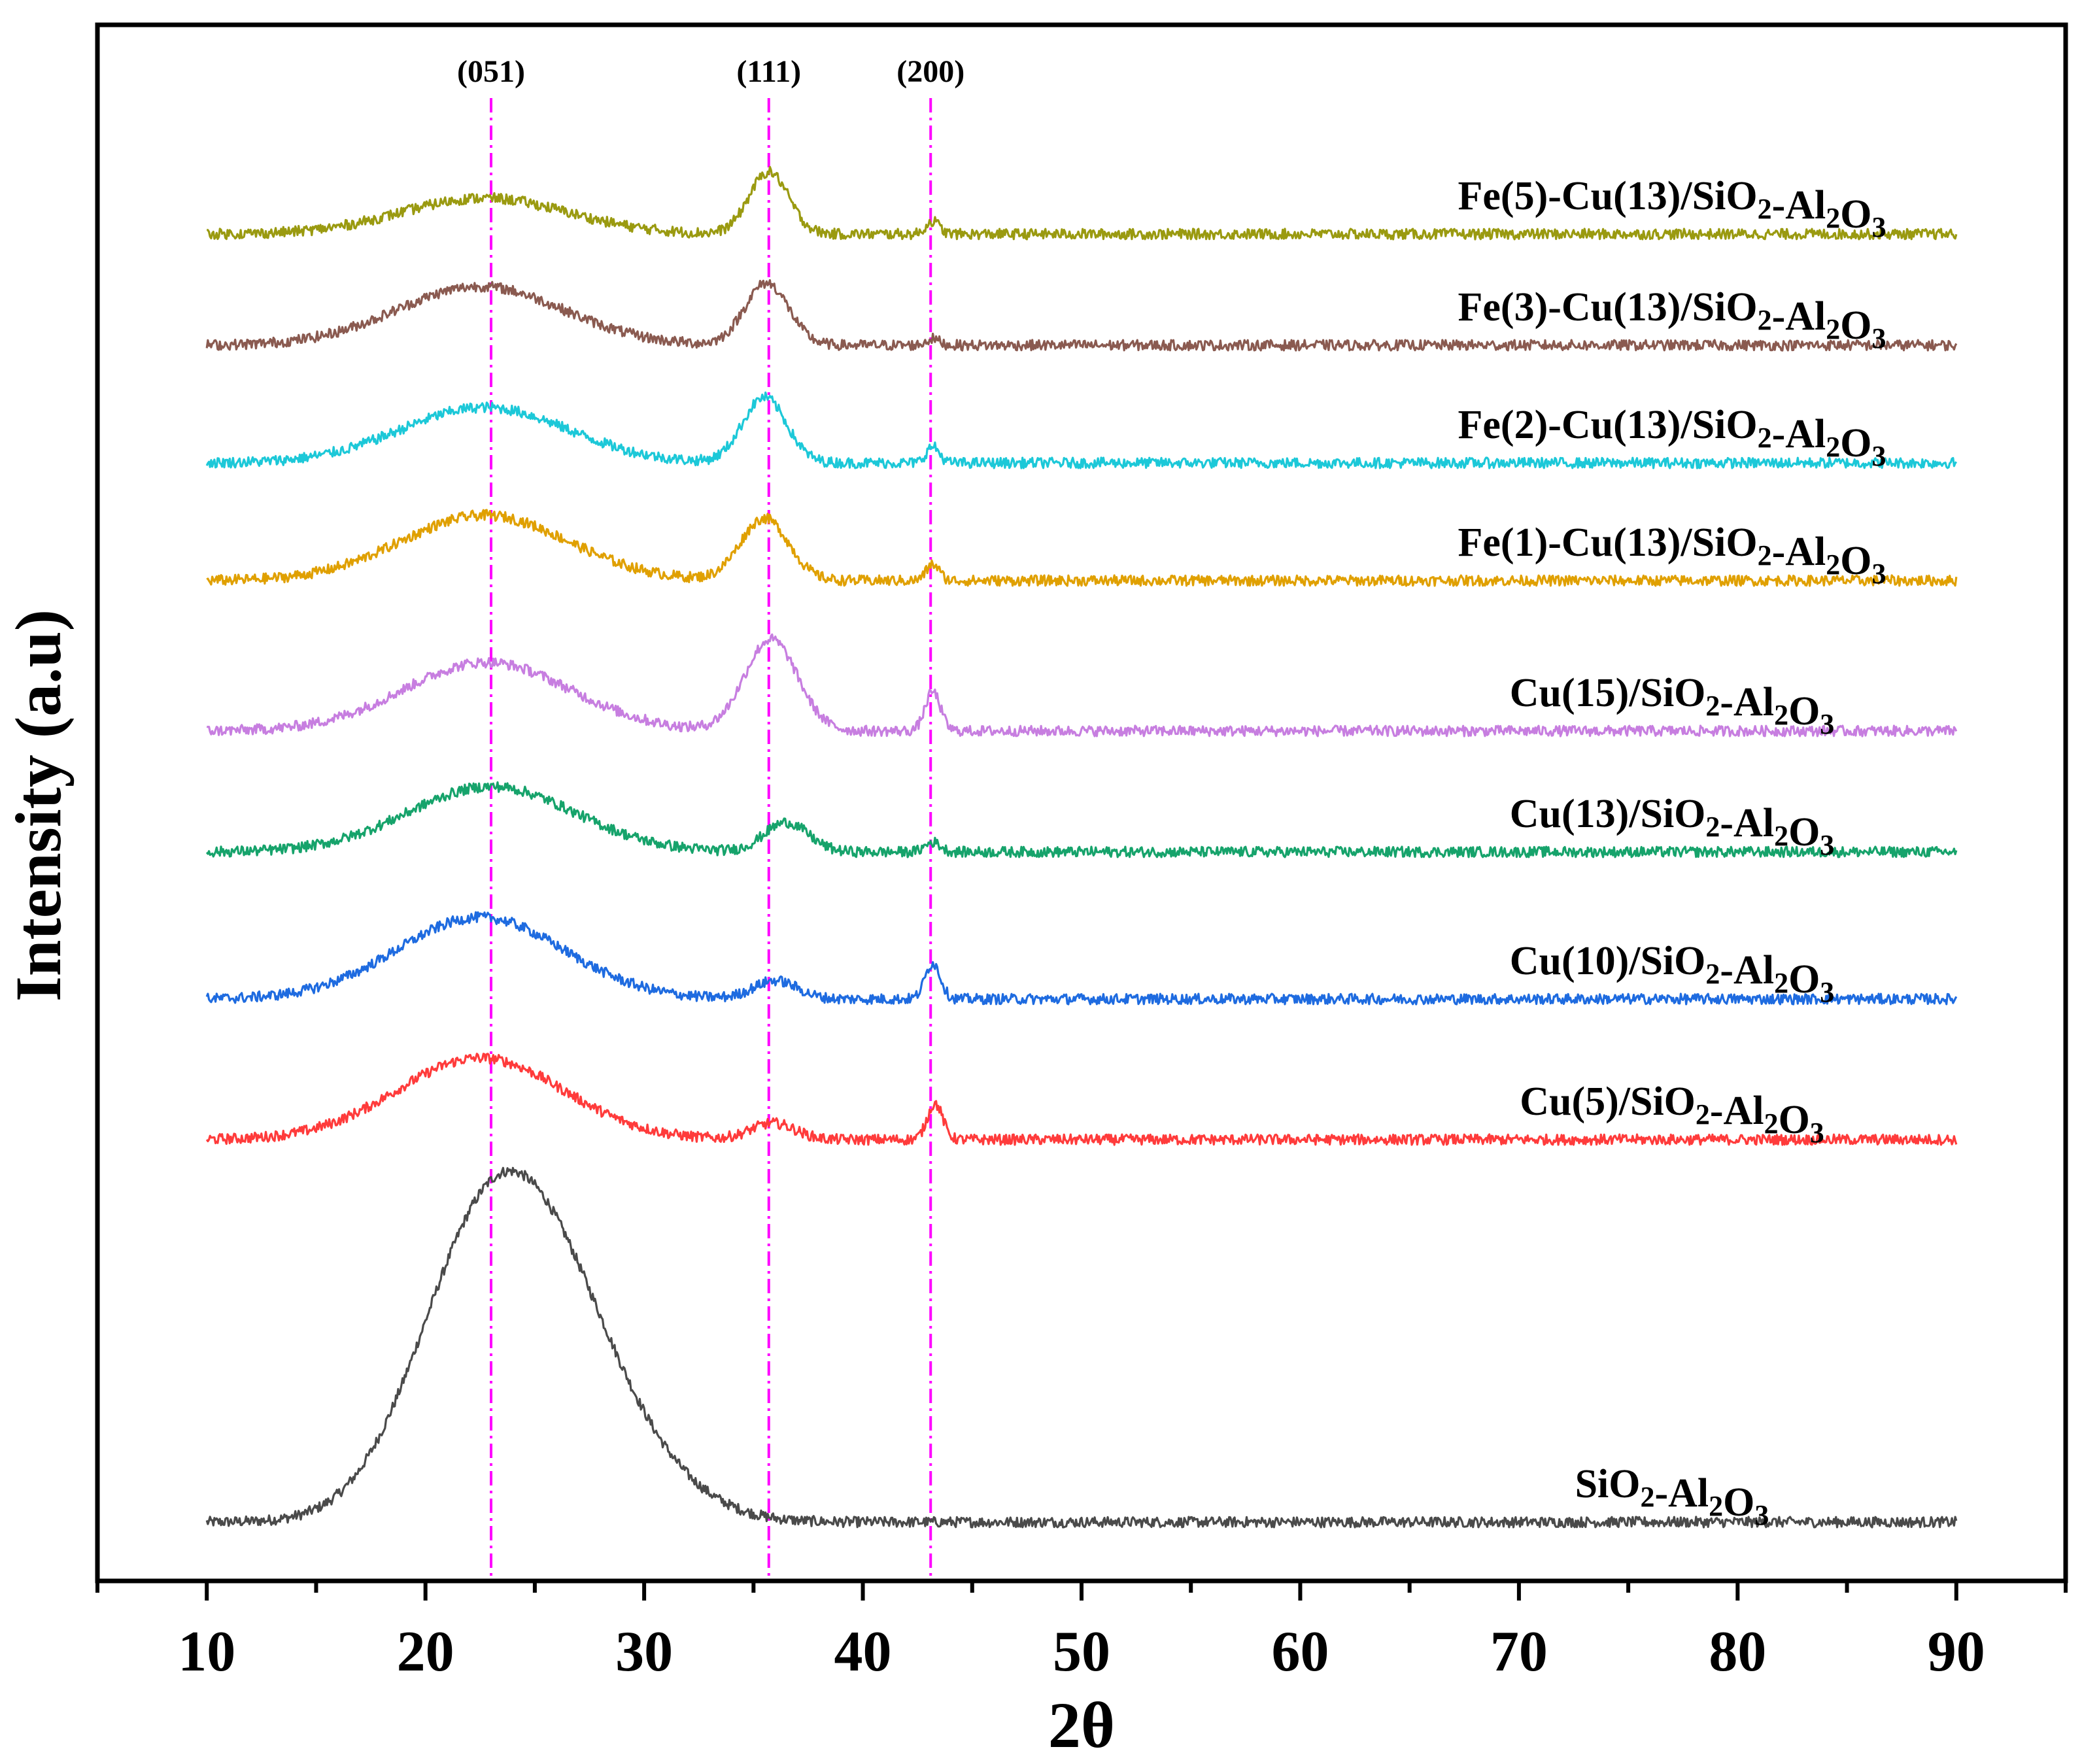 The height and width of the screenshot is (1764, 2082). What do you see at coordinates (491, 71) in the screenshot?
I see `reference-line-label: (051)` at bounding box center [491, 71].